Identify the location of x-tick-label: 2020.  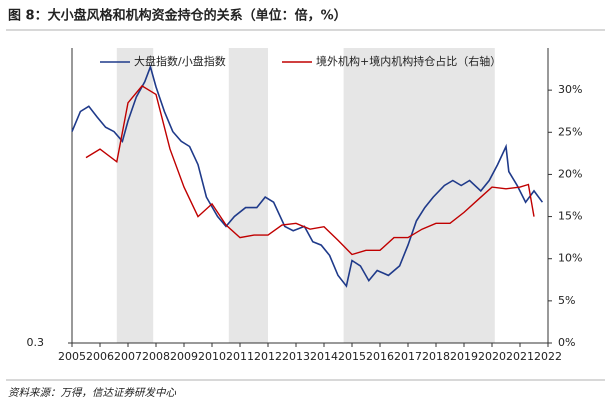
(492, 356).